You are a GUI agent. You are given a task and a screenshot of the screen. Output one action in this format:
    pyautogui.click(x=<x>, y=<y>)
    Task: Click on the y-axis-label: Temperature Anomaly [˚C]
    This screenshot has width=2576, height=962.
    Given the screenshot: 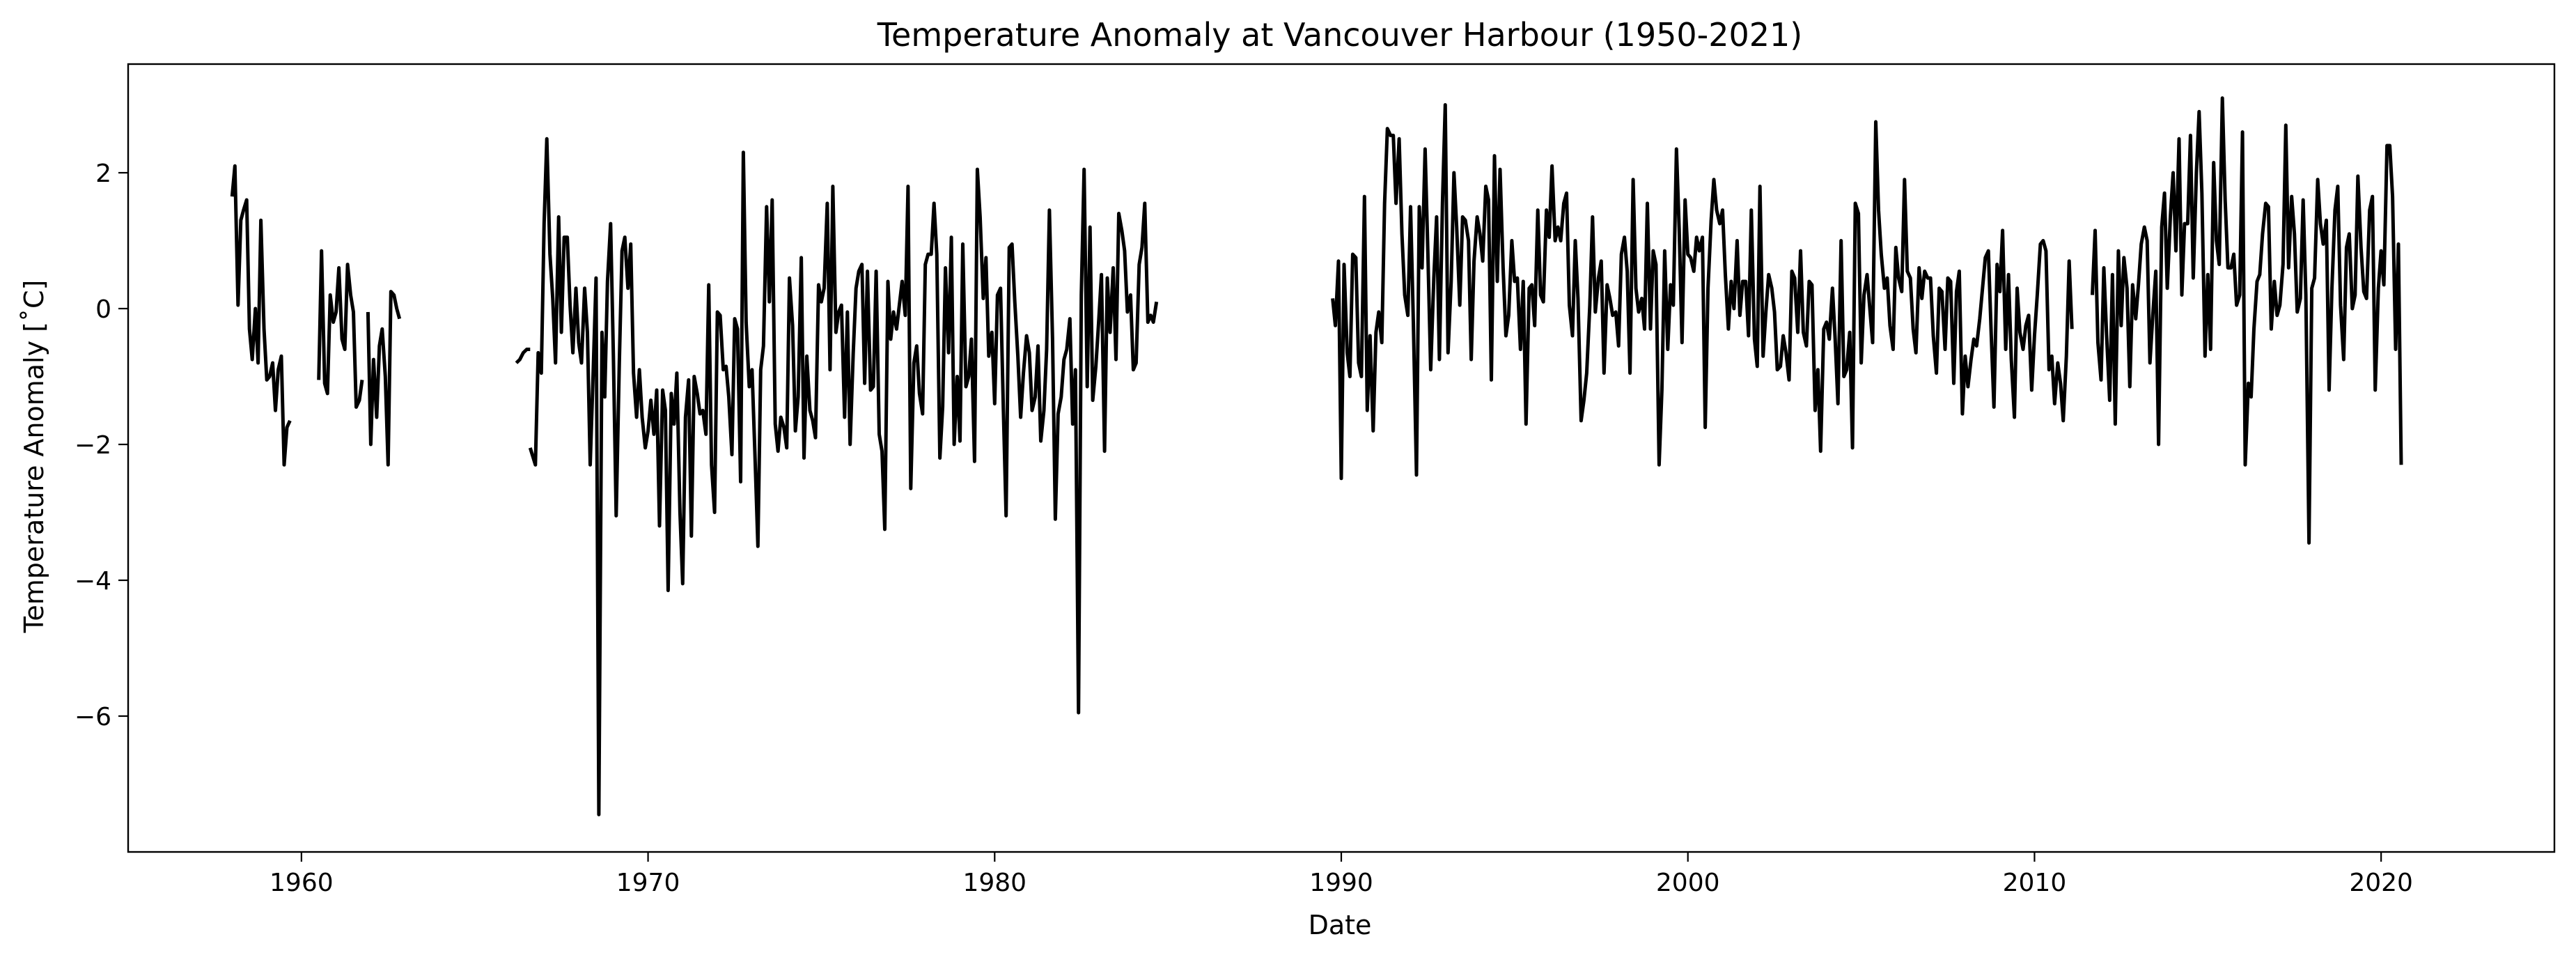 What is the action you would take?
    pyautogui.click(x=34, y=457)
    